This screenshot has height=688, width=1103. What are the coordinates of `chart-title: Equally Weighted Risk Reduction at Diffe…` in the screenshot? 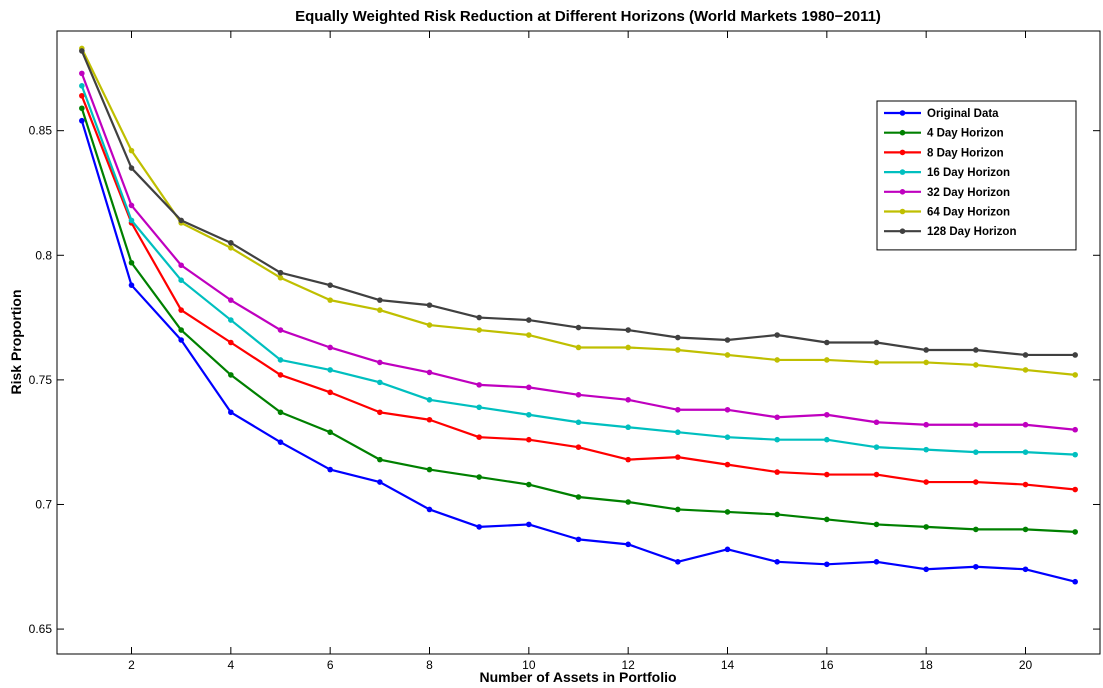 It's located at (588, 16).